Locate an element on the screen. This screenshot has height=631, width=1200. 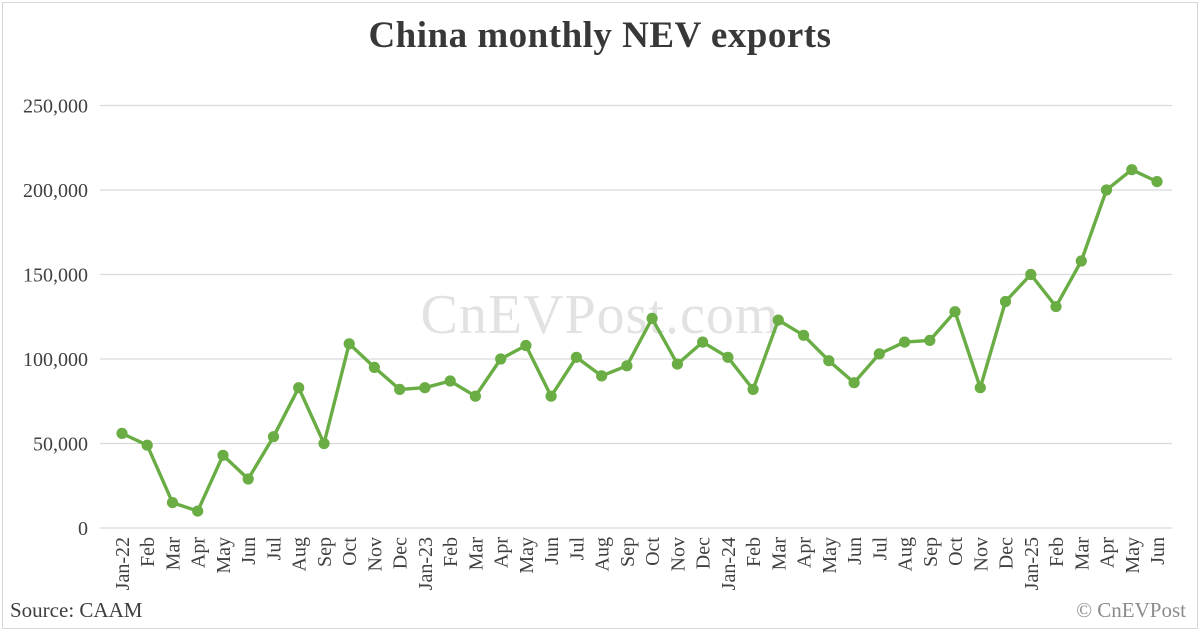
chart-title: China monthly NEV exports is located at coordinates (600, 35).